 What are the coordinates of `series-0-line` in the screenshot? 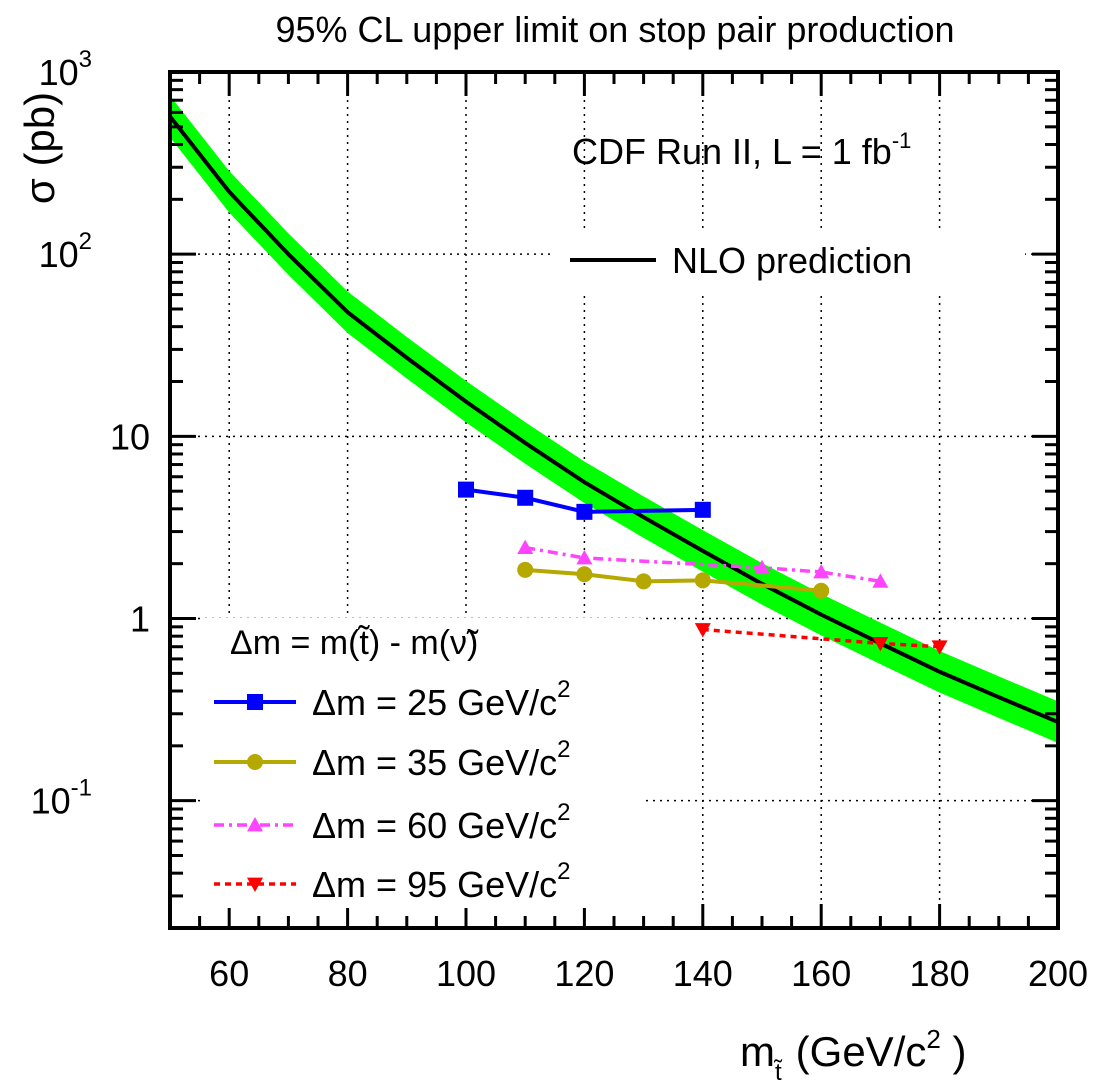 It's located at (584, 500).